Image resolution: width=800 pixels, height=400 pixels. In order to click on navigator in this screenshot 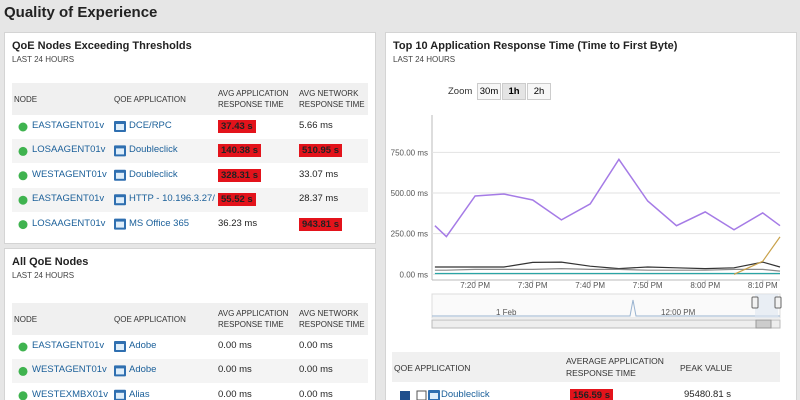, I will do `click(606, 306)`.